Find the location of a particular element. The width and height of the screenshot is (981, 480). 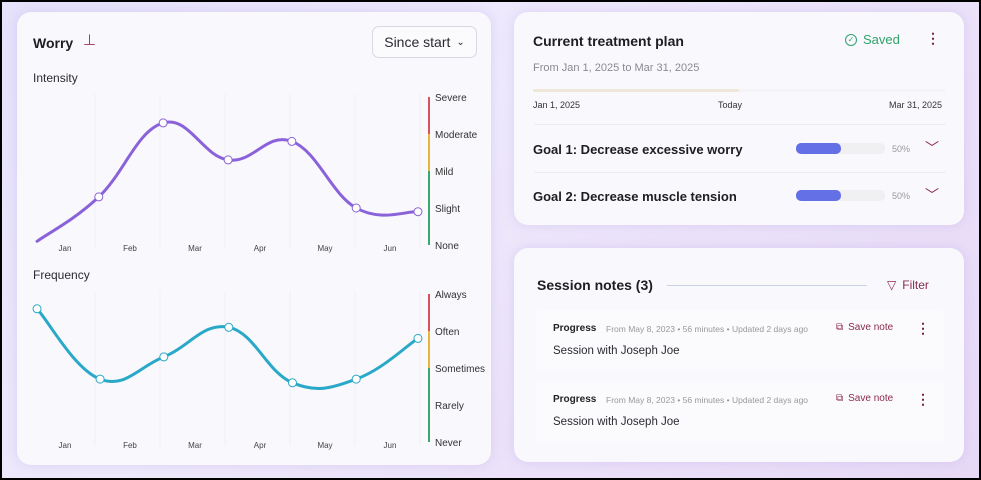

timeline-today: Today is located at coordinates (730, 105).